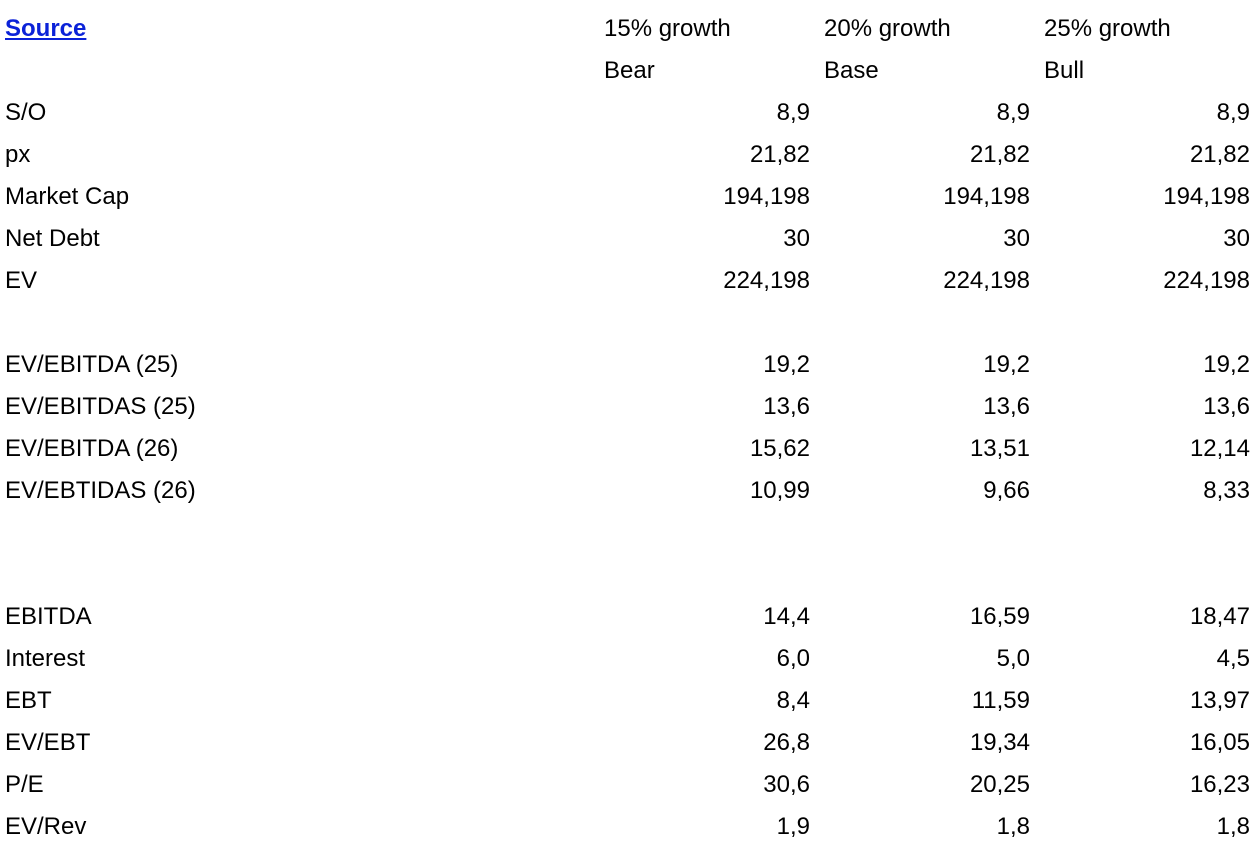 The image size is (1260, 856). What do you see at coordinates (786, 364) in the screenshot?
I see `value-bear: 19,2` at bounding box center [786, 364].